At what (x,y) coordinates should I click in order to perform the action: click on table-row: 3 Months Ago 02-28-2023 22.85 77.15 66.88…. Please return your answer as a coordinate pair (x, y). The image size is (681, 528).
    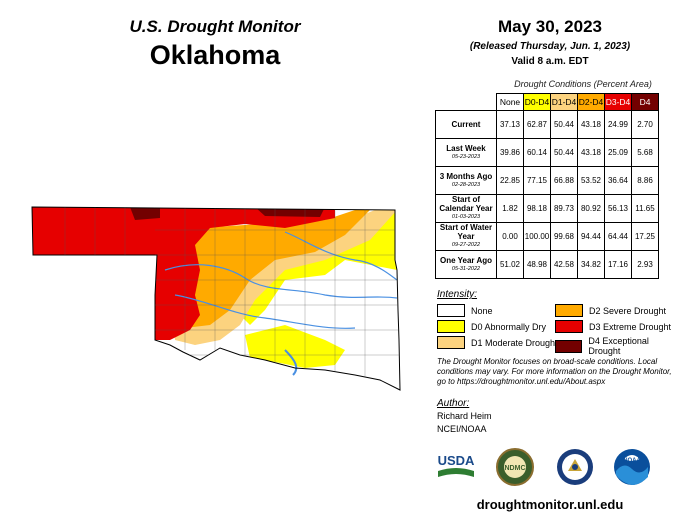
    Looking at the image, I should click on (547, 180).